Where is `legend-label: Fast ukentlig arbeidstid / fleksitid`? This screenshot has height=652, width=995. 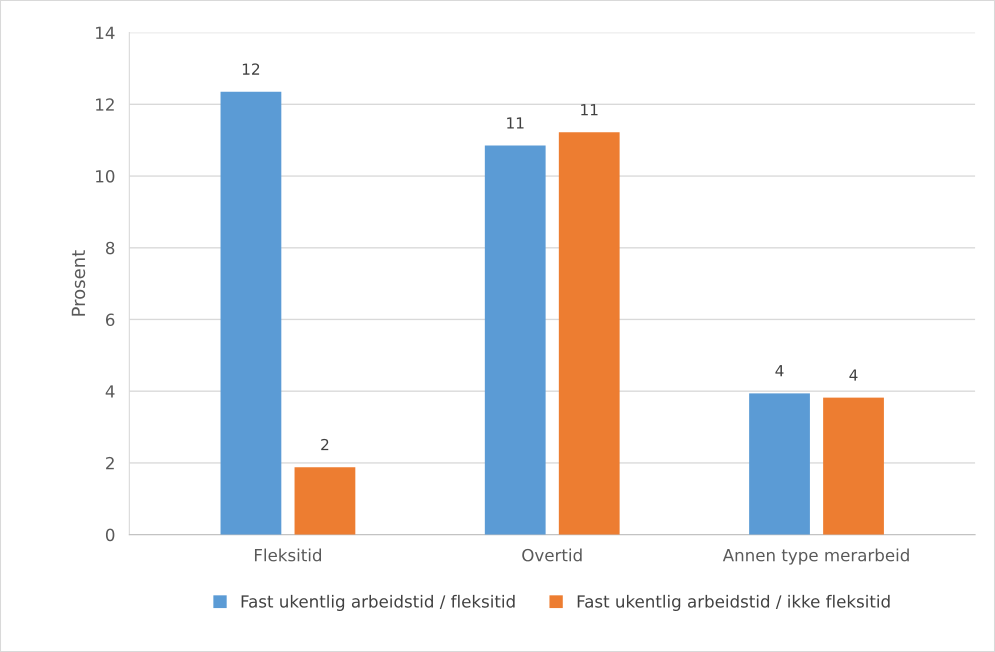
legend-label: Fast ukentlig arbeidstid / fleksitid is located at coordinates (378, 602).